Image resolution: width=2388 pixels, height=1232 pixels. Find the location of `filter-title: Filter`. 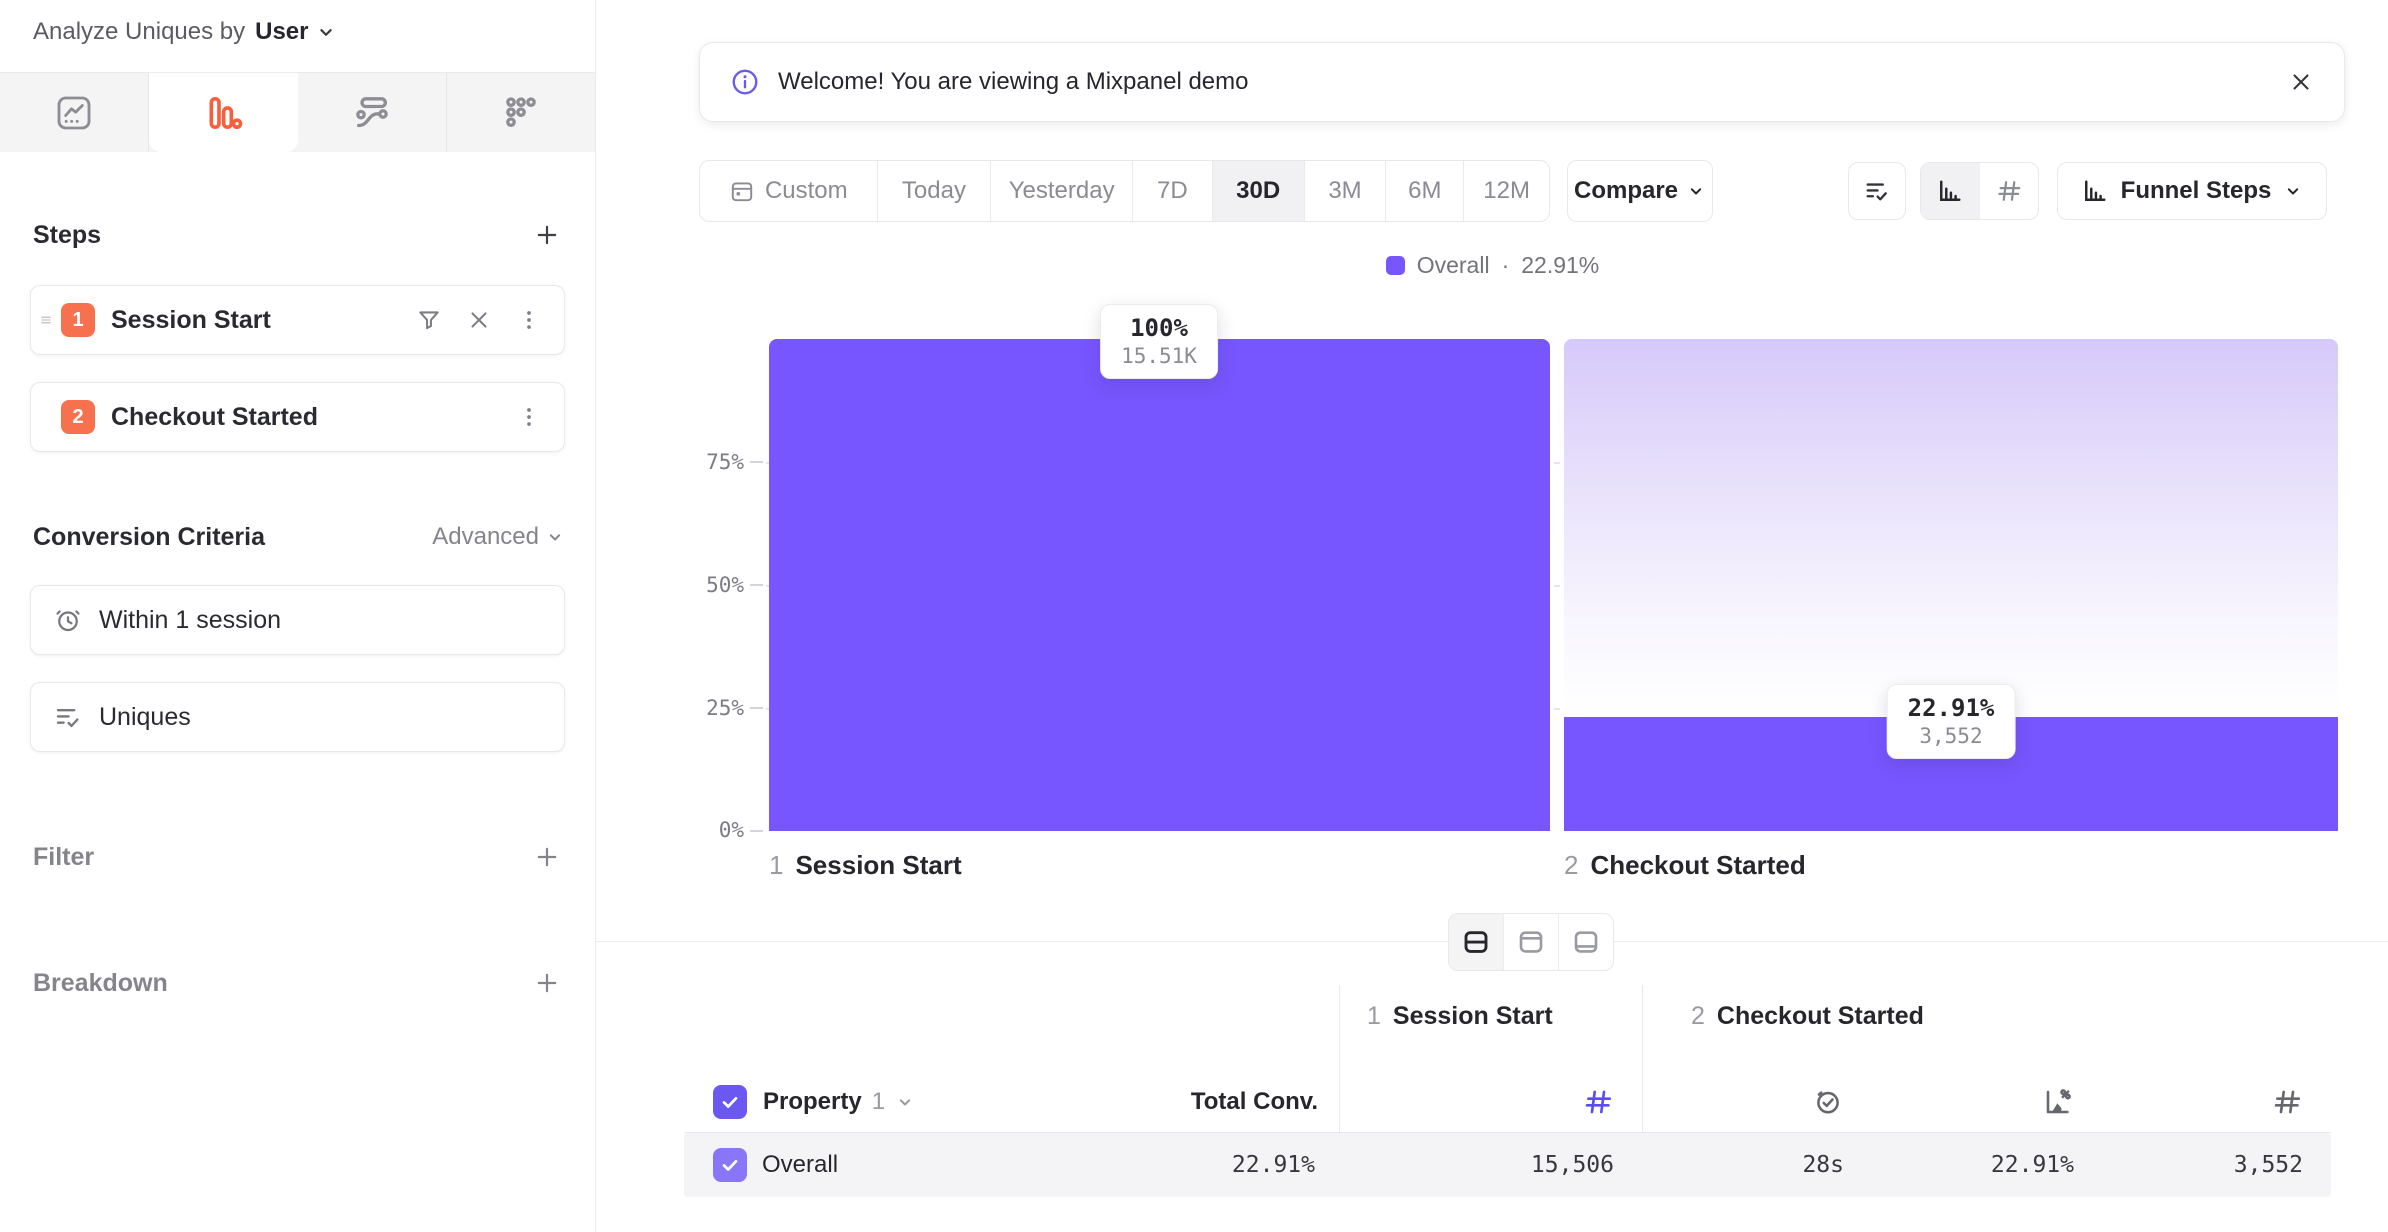

filter-title: Filter is located at coordinates (64, 856).